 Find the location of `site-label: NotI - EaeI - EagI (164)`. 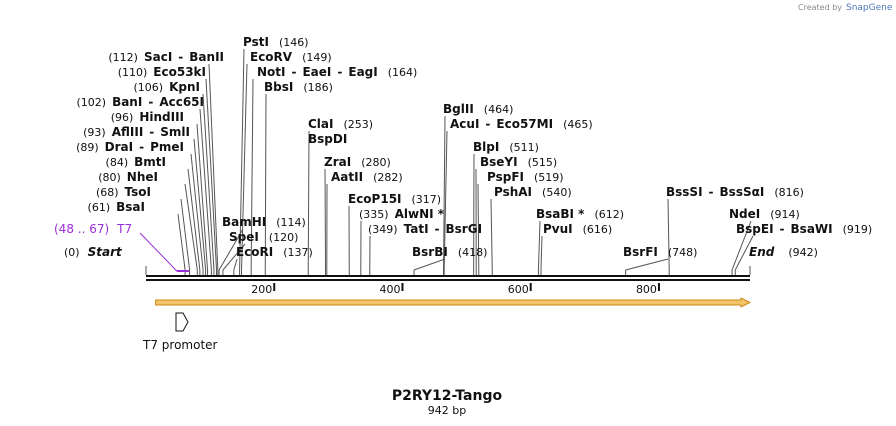

site-label: NotI - EaeI - EagI (164) is located at coordinates (337, 72).